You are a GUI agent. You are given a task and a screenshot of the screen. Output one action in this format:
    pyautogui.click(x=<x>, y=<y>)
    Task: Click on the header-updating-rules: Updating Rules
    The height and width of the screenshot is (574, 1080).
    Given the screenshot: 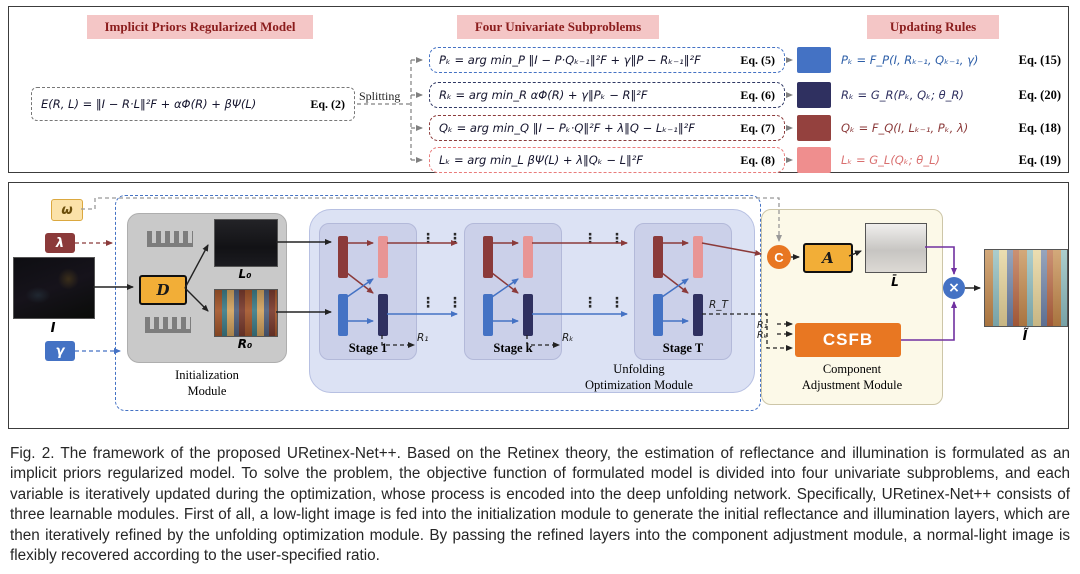 What is the action you would take?
    pyautogui.click(x=933, y=27)
    